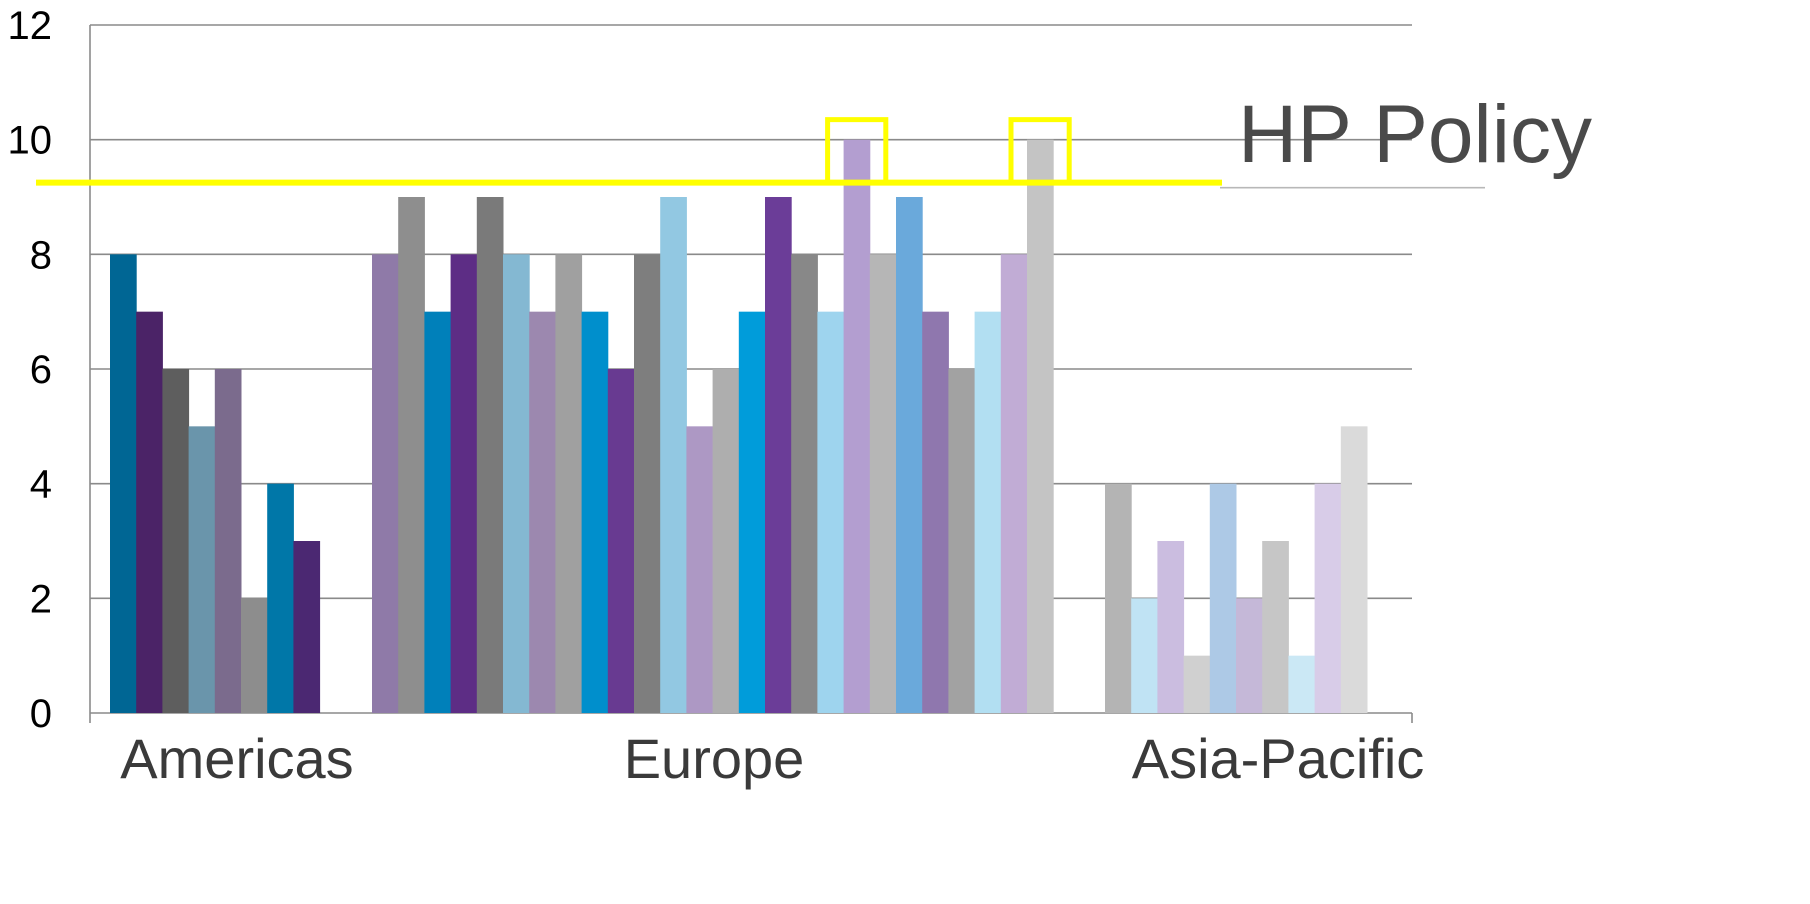 The width and height of the screenshot is (1810, 904). What do you see at coordinates (714, 758) in the screenshot?
I see `category-label: Europe` at bounding box center [714, 758].